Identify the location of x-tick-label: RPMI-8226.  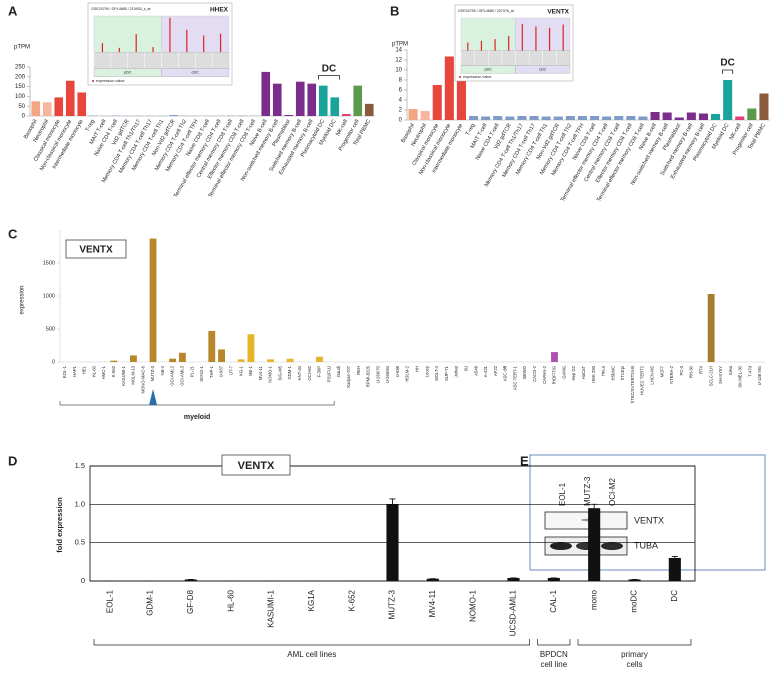
(368, 376).